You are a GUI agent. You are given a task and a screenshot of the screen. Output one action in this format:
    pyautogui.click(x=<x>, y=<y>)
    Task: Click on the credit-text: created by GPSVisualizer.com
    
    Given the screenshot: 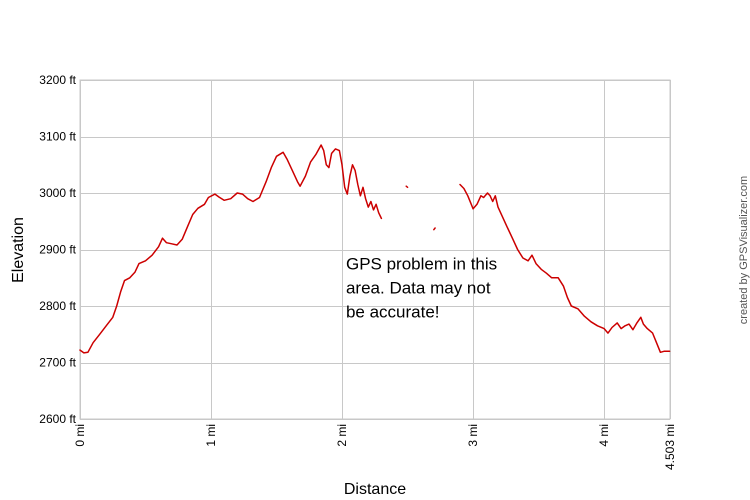 What is the action you would take?
    pyautogui.click(x=744, y=250)
    